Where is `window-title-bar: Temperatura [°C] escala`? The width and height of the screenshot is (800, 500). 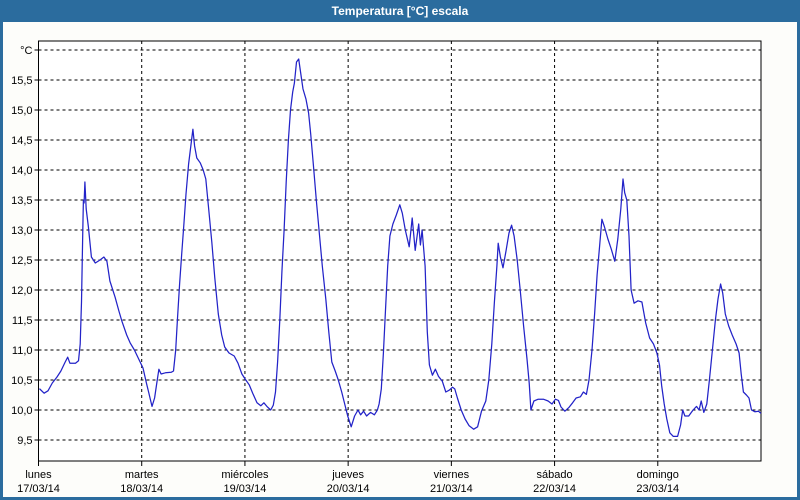 window-title-bar: Temperatura [°C] escala is located at coordinates (400, 11).